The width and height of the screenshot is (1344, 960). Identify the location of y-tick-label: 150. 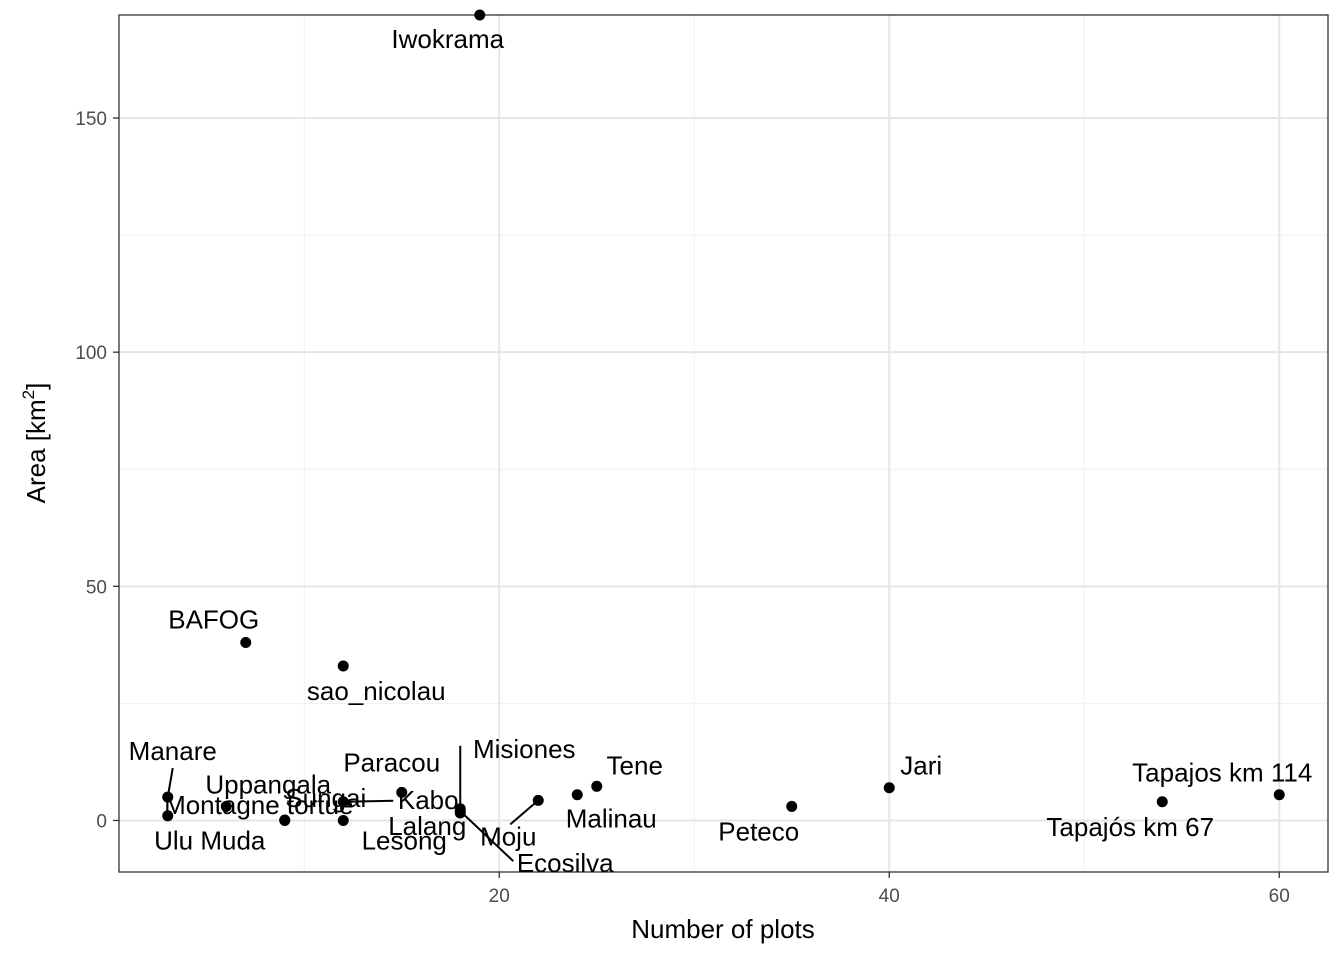
(91, 119).